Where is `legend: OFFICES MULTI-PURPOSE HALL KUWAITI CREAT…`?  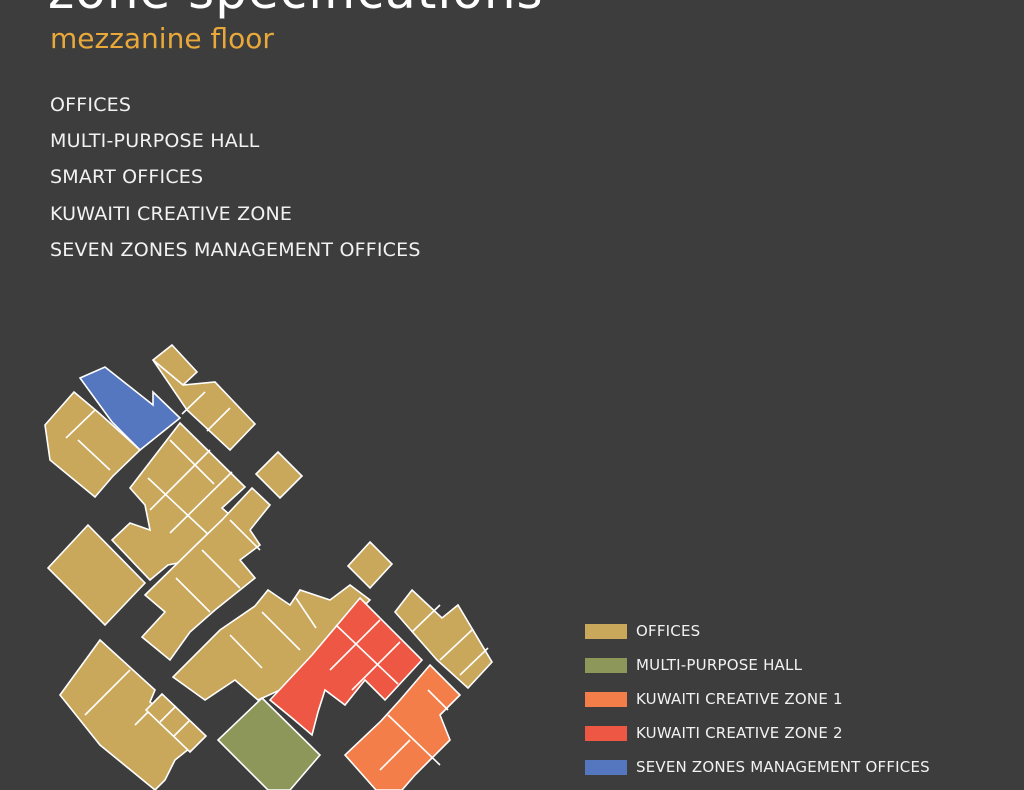
legend: OFFICES MULTI-PURPOSE HALL KUWAITI CREAT… is located at coordinates (757, 699).